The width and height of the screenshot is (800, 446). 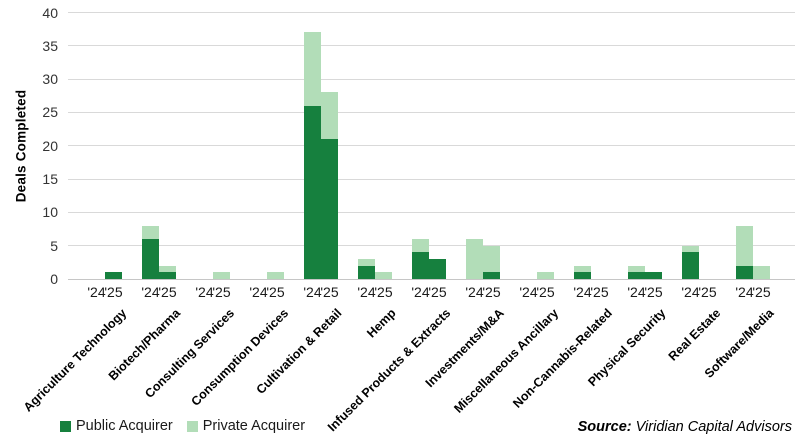 What do you see at coordinates (182, 426) in the screenshot?
I see `legend: Public Acquirer Private Acquirer` at bounding box center [182, 426].